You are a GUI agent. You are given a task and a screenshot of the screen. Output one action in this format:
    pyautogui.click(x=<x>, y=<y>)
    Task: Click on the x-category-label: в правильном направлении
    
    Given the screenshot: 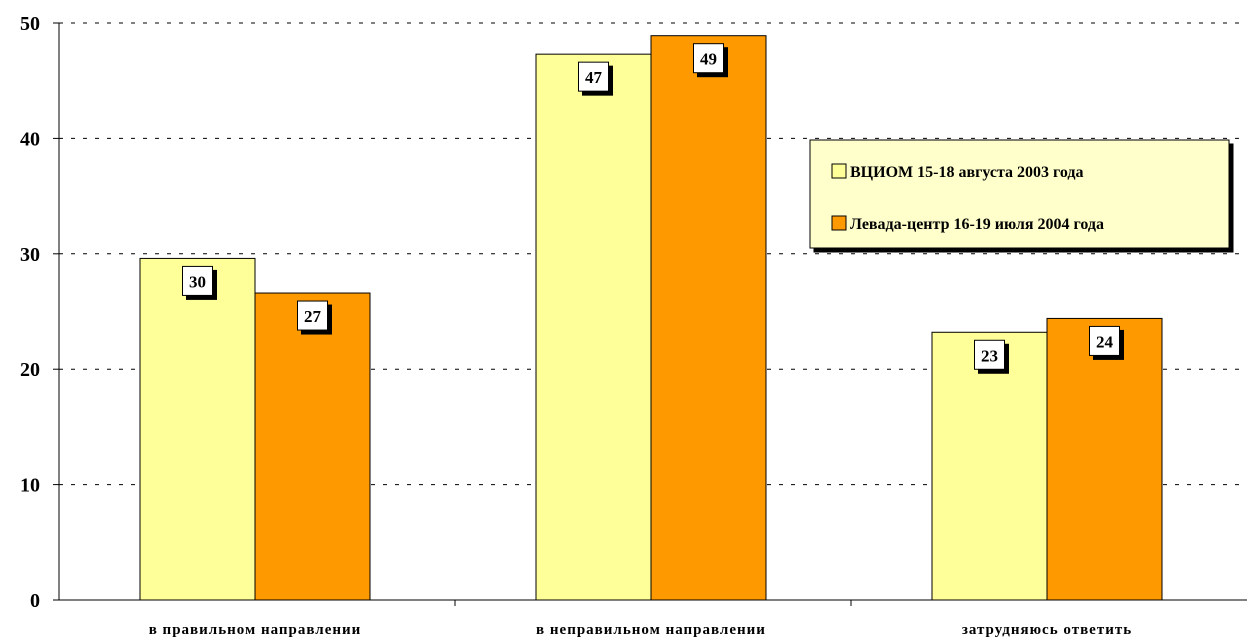 What is the action you would take?
    pyautogui.click(x=255, y=630)
    